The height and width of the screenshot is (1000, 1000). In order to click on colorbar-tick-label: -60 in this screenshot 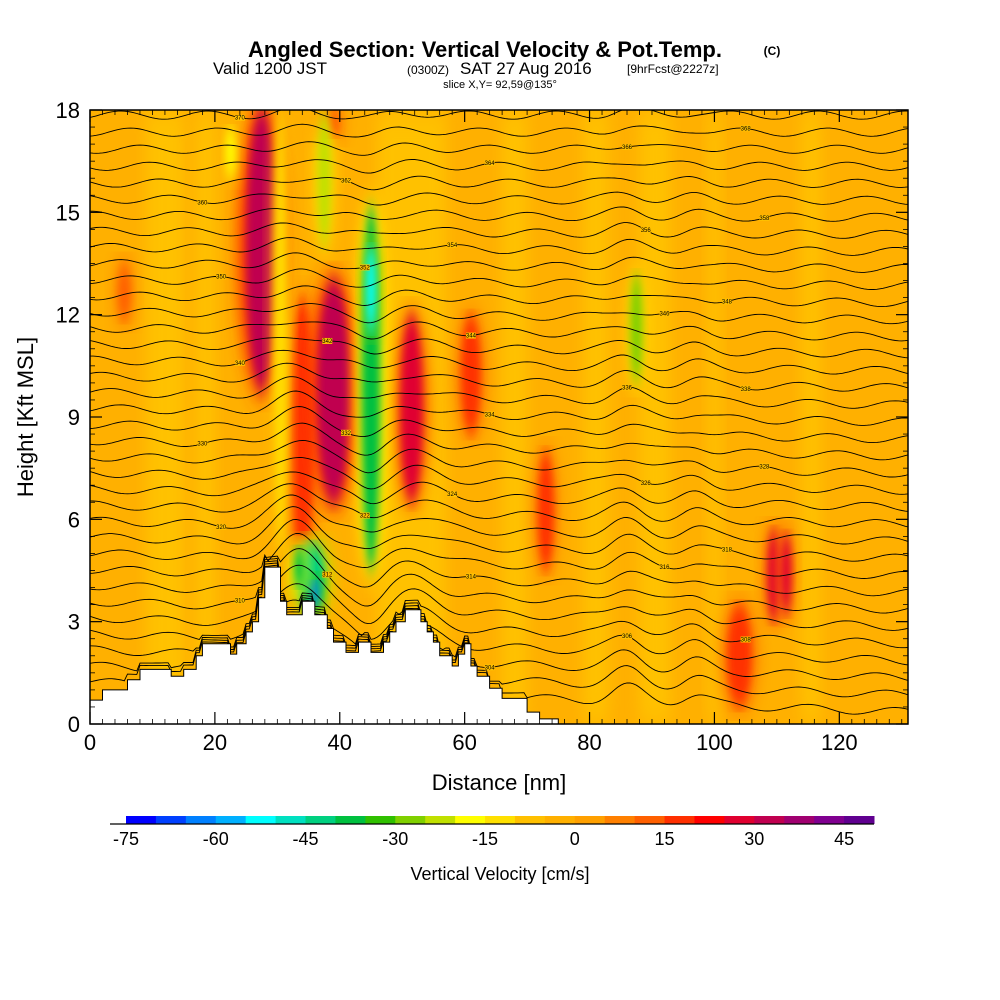, I will do `click(216, 839)`.